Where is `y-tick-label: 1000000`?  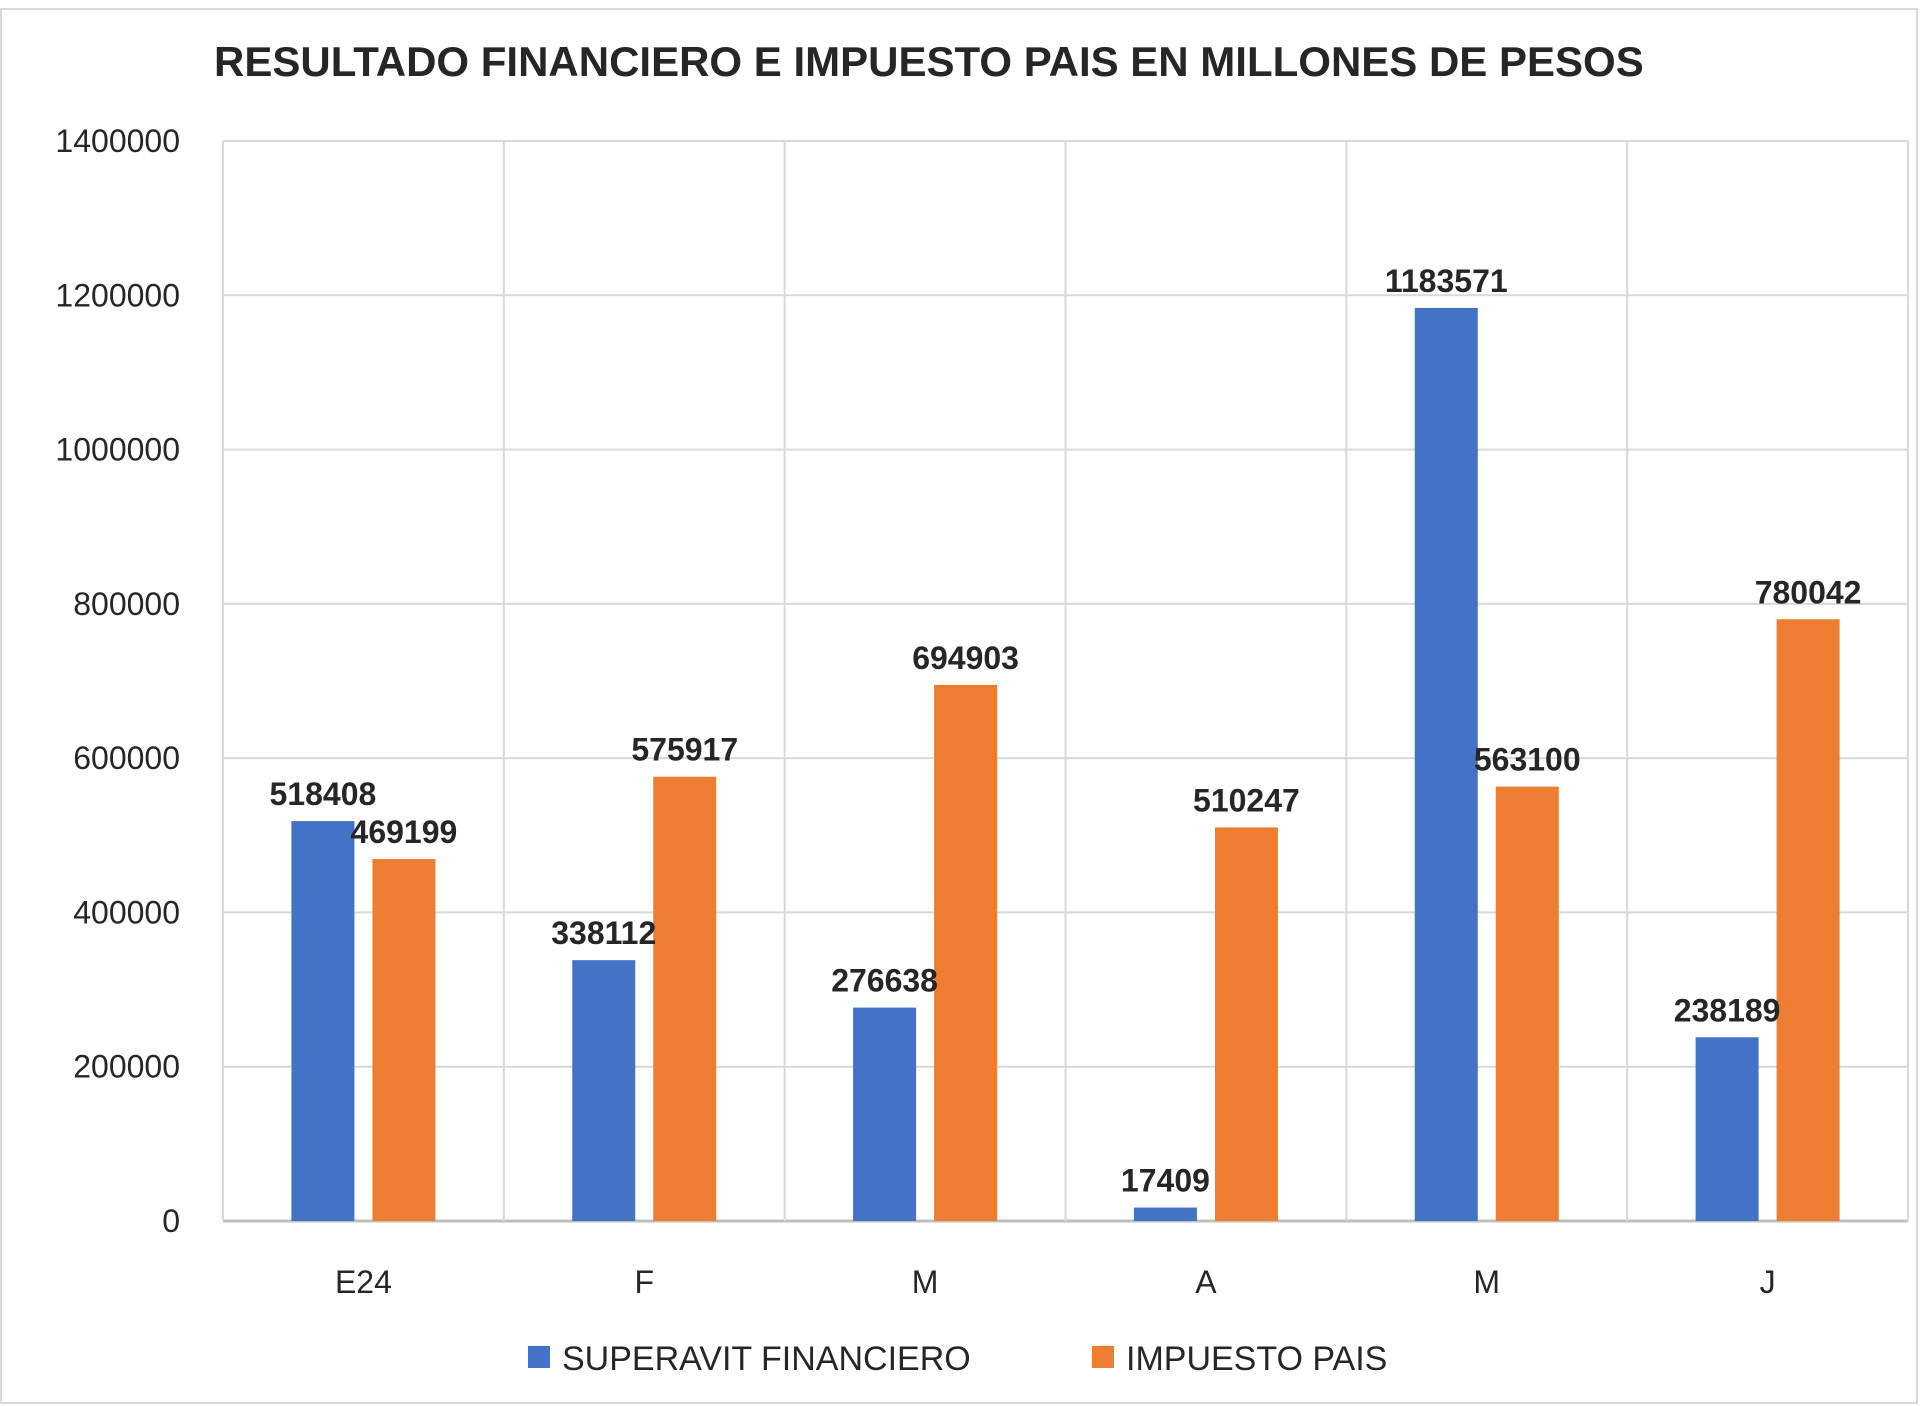 y-tick-label: 1000000 is located at coordinates (117, 450).